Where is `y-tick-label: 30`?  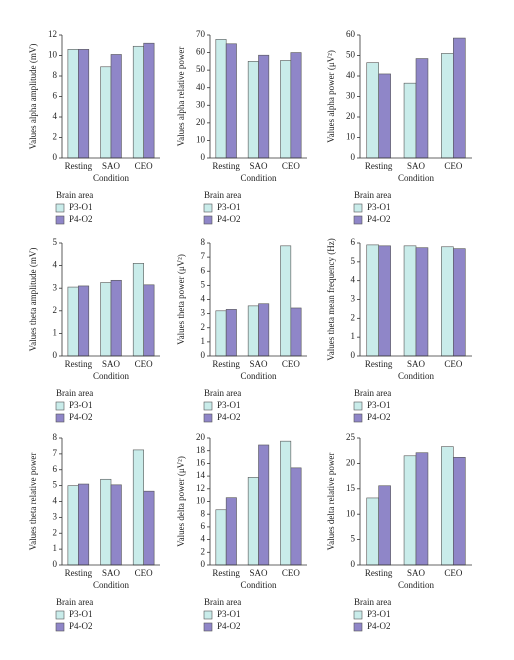
y-tick-label: 30 is located at coordinates (351, 96).